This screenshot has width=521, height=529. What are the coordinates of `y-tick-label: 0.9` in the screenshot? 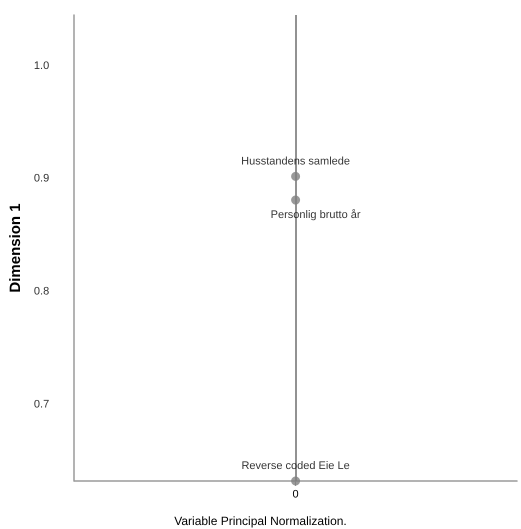 It's located at (42, 178).